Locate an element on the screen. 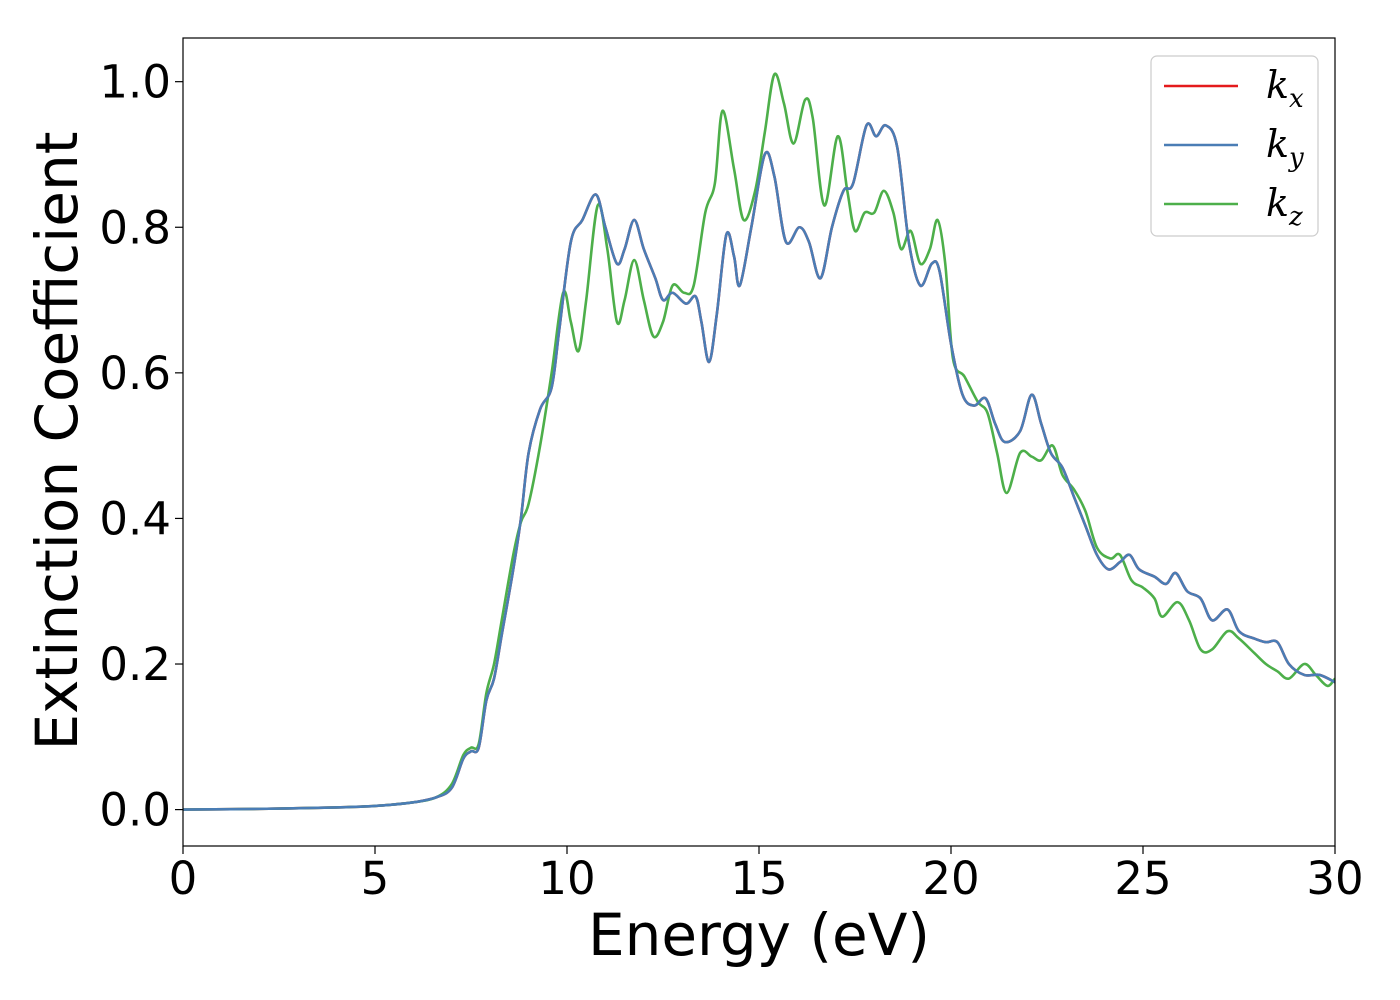  y-axis-label: Extinction Coefficient is located at coordinates (57, 441).